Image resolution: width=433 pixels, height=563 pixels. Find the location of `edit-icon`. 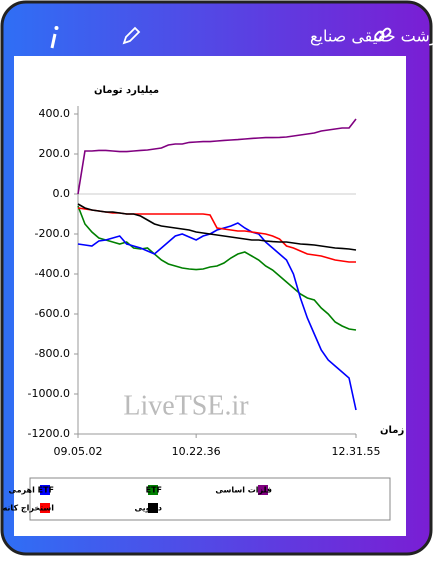

edit-icon is located at coordinates (131, 35).